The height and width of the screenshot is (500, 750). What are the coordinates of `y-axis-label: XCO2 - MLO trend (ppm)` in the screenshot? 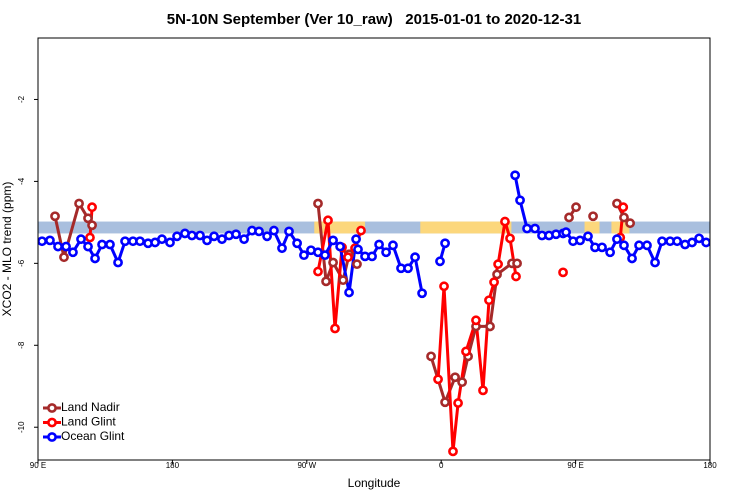 It's located at (7, 249).